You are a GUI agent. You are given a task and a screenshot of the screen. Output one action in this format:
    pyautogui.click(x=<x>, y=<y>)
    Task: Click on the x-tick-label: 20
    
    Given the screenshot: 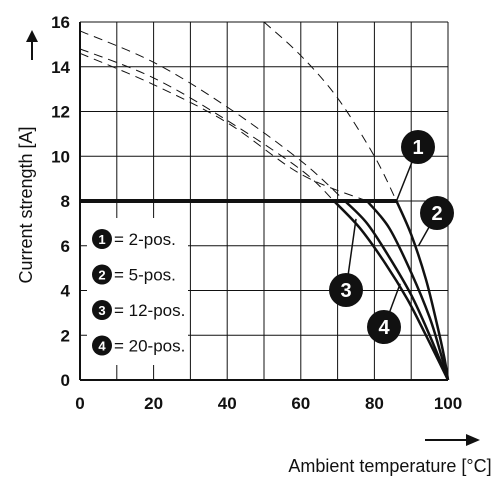 What is the action you would take?
    pyautogui.click(x=153, y=403)
    